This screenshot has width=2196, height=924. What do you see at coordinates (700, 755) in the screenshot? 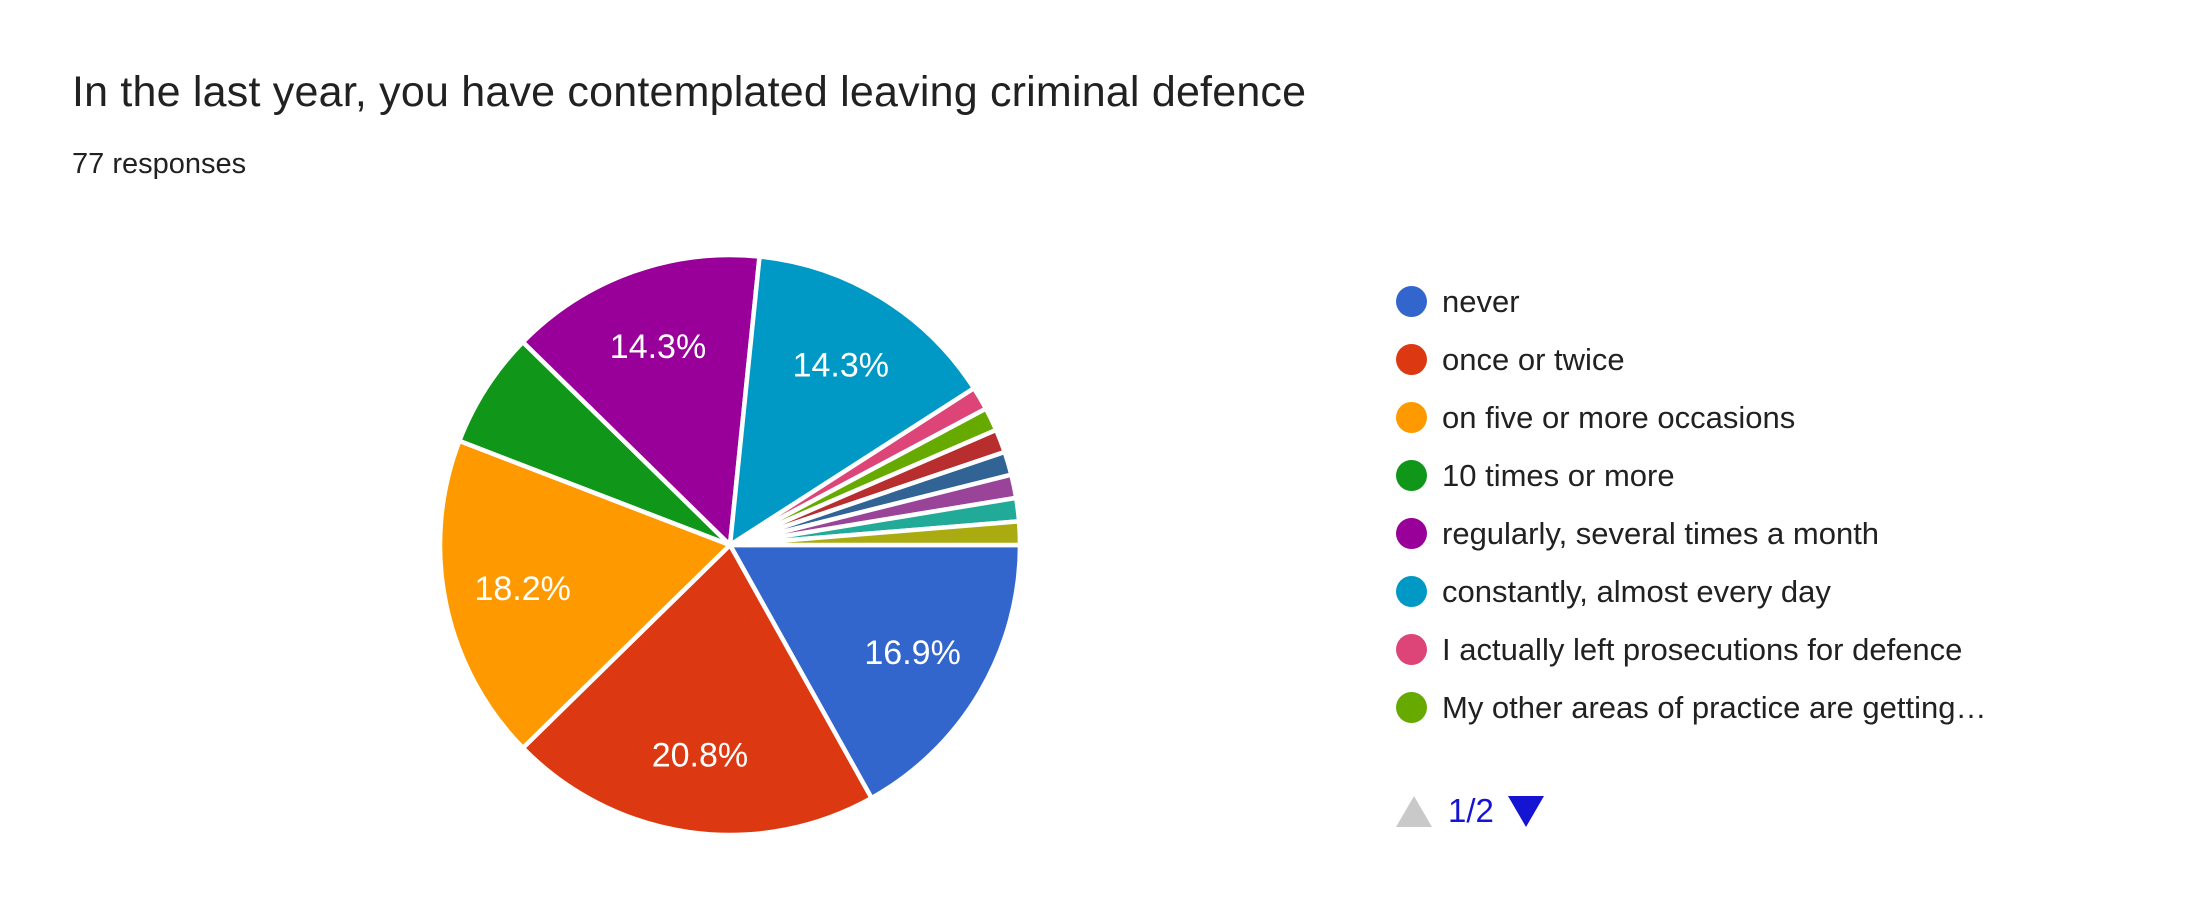
I see `pie-slice-label: 20.8%` at bounding box center [700, 755].